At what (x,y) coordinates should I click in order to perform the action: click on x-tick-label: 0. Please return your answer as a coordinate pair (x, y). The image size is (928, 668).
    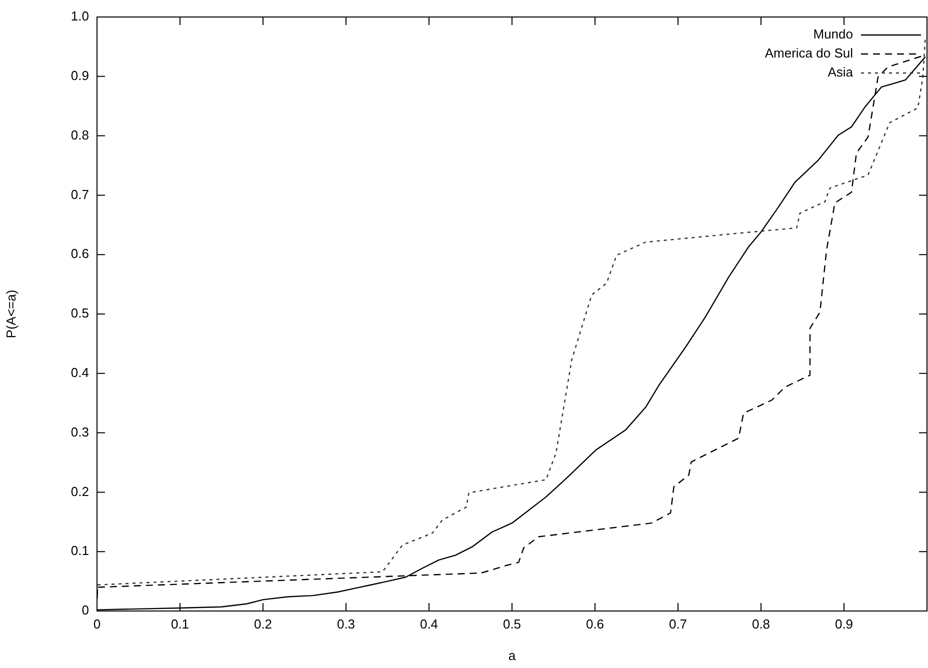
    Looking at the image, I should click on (97, 624).